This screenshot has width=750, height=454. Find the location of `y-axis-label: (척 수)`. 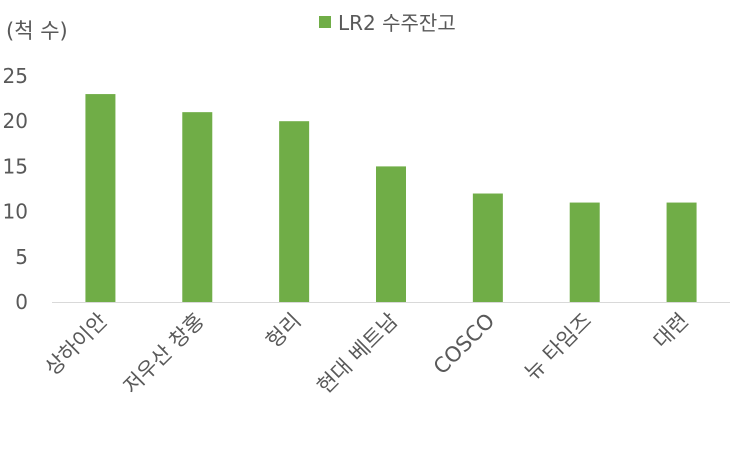

y-axis-label: (척 수) is located at coordinates (37, 31).